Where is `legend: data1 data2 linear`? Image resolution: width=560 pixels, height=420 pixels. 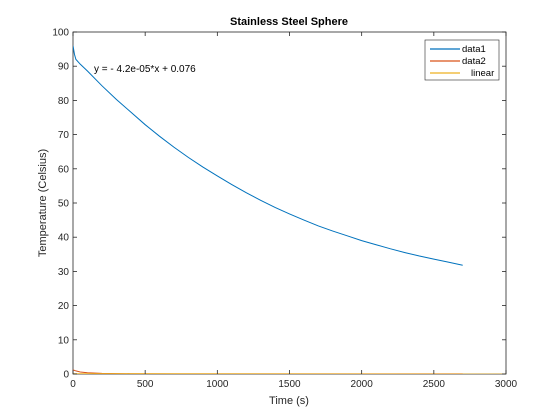 legend: data1 data2 linear is located at coordinates (462, 60).